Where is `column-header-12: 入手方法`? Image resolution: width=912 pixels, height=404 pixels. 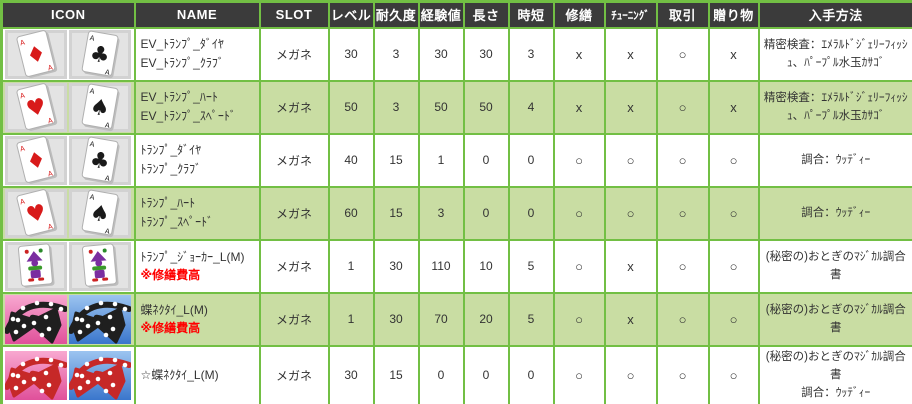
column-header-12: 入手方法 is located at coordinates (834, 14).